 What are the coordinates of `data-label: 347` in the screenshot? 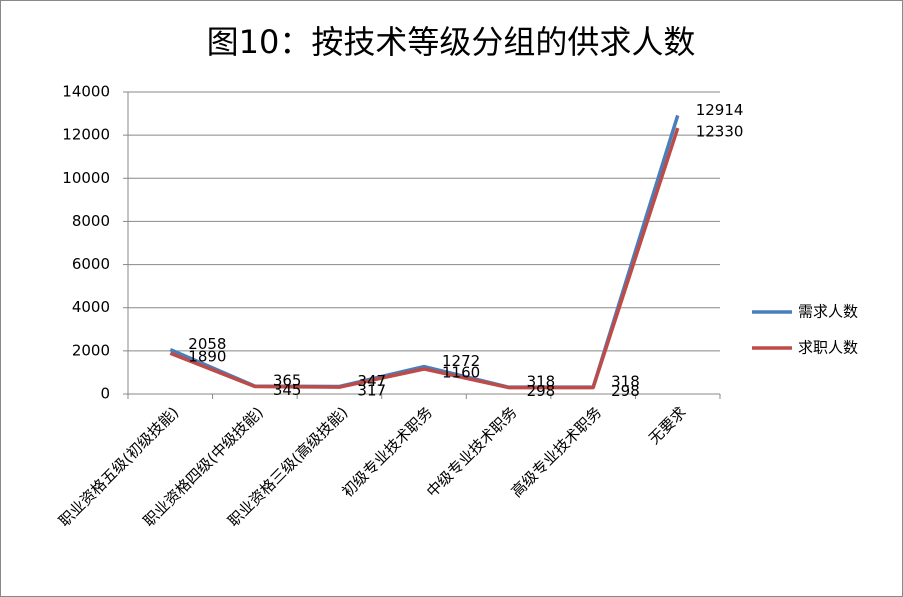 It's located at (371, 381).